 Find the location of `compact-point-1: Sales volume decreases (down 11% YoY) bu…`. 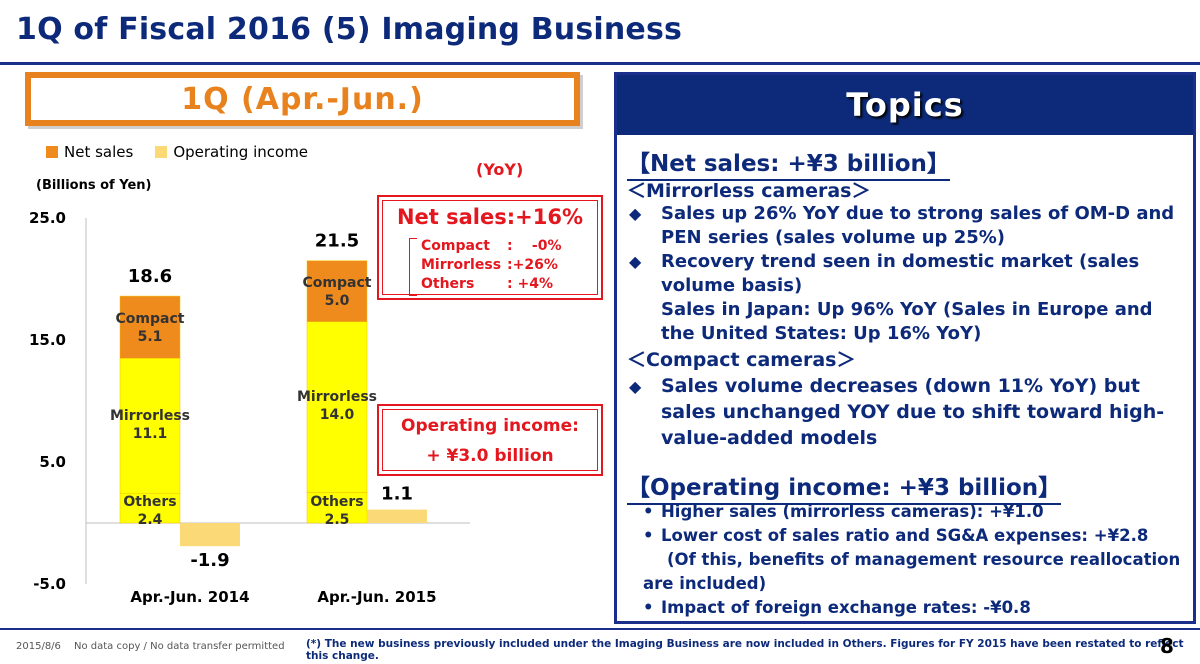

compact-point-1: Sales volume decreases (down 11% YoY) bu… is located at coordinates (913, 412).